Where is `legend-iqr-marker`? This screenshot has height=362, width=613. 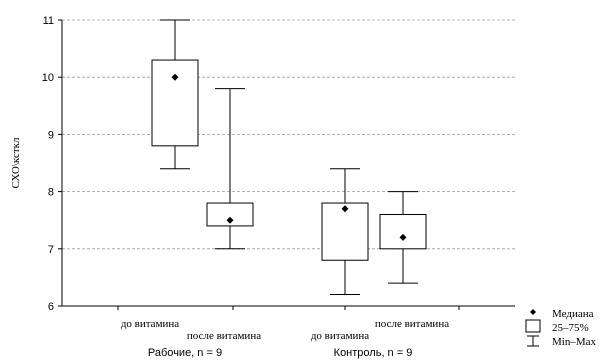
legend-iqr-marker is located at coordinates (533, 326).